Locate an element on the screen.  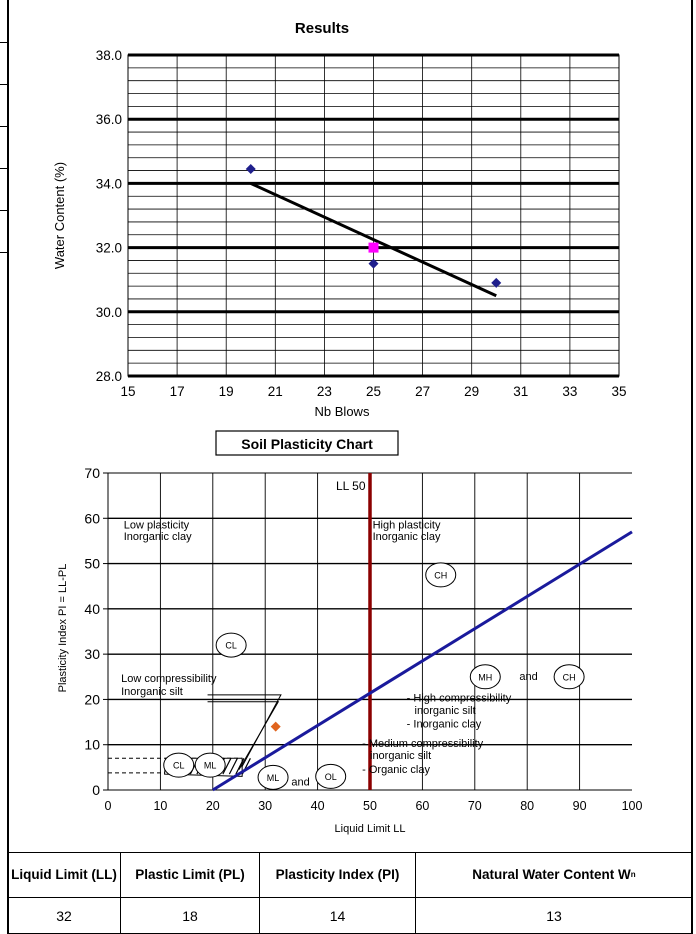
x-tick-label: 80 is located at coordinates (527, 806).